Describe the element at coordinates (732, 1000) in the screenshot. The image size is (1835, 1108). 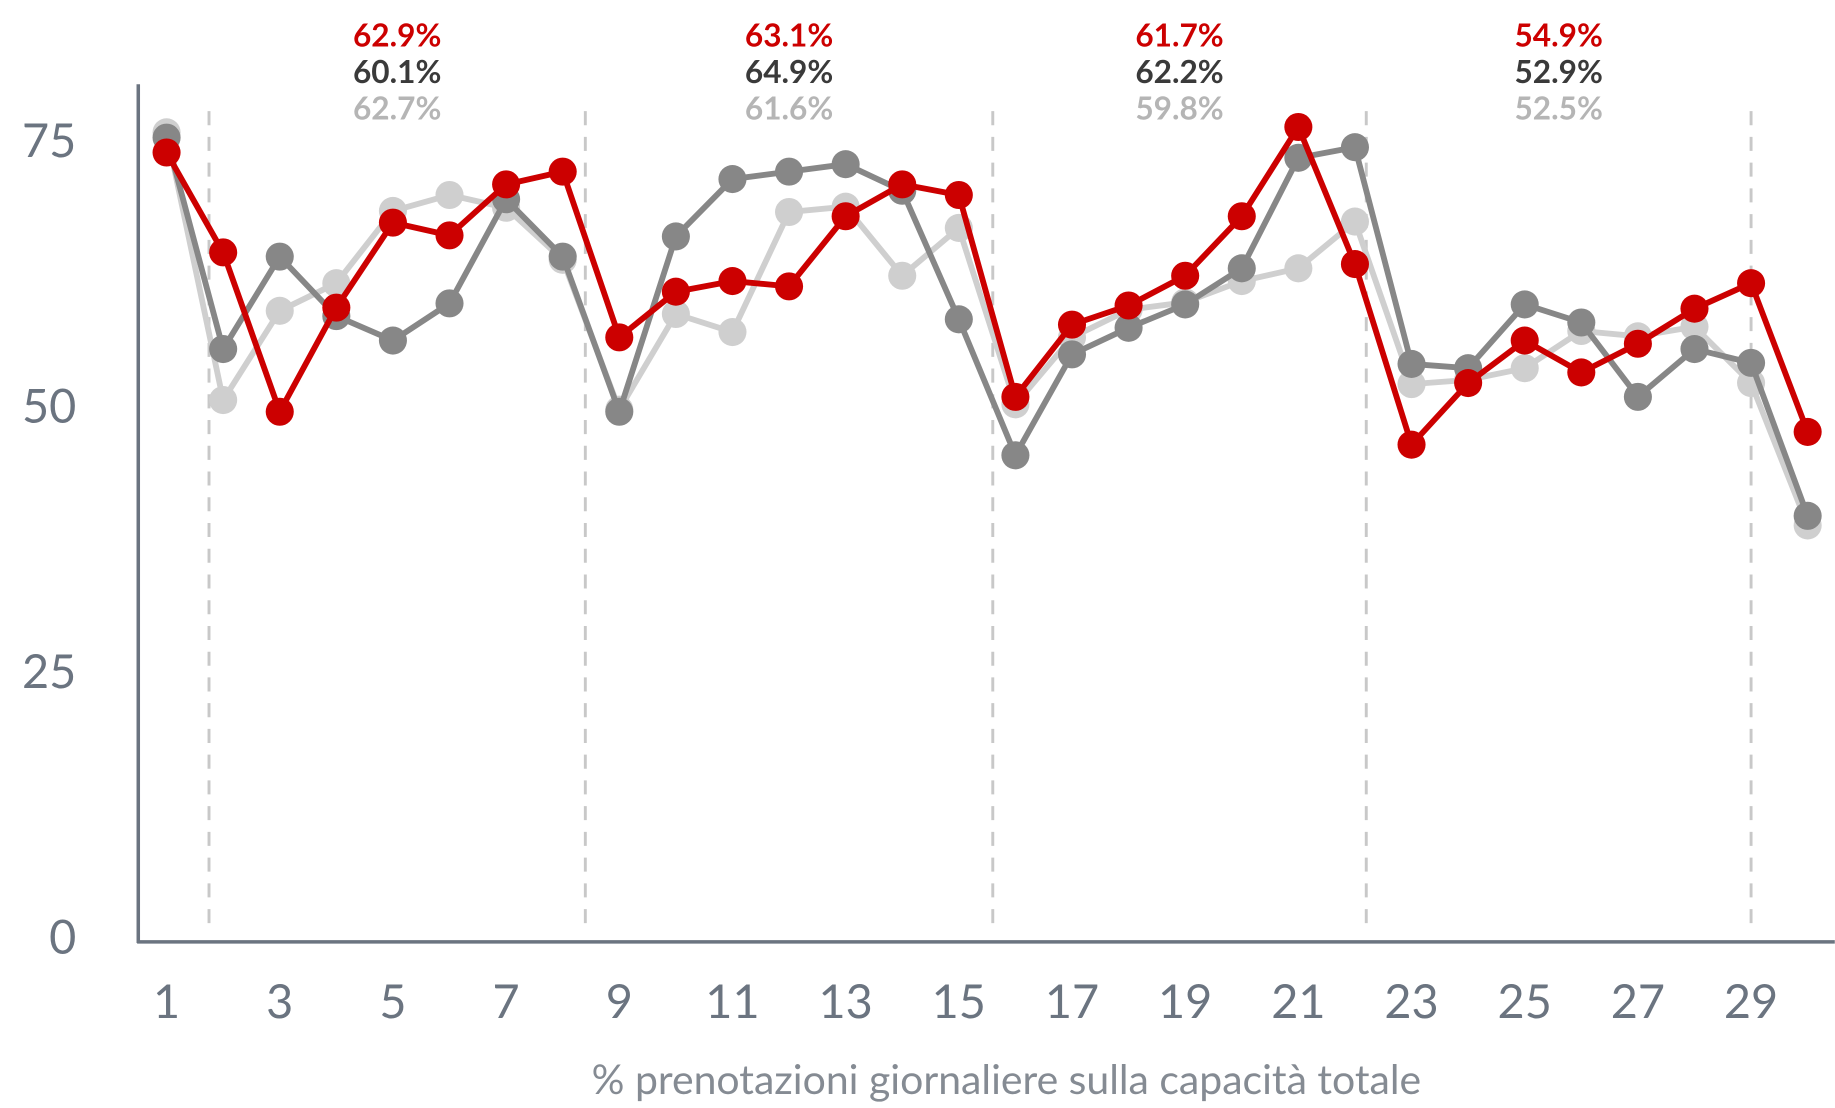
I see `x-tick-label: 11` at that location.